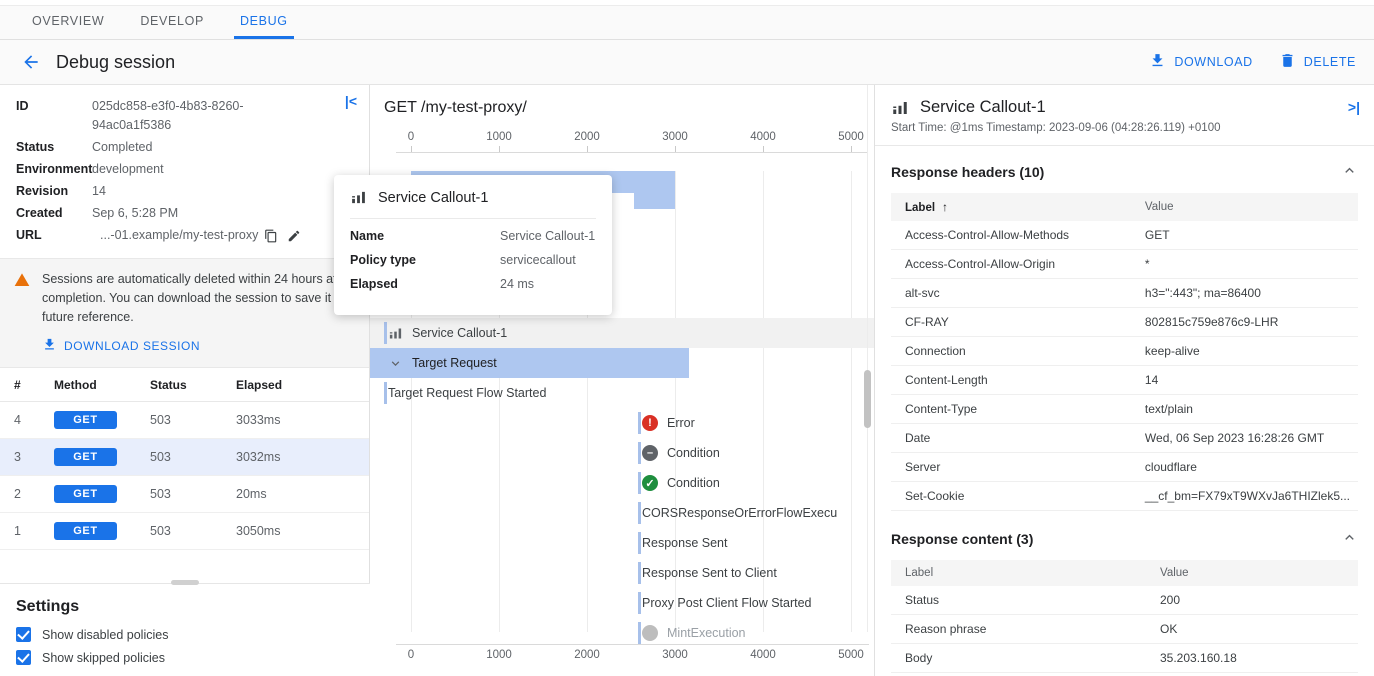  What do you see at coordinates (1124, 544) in the screenshot?
I see `section-header-response-content: Response content (3)` at bounding box center [1124, 544].